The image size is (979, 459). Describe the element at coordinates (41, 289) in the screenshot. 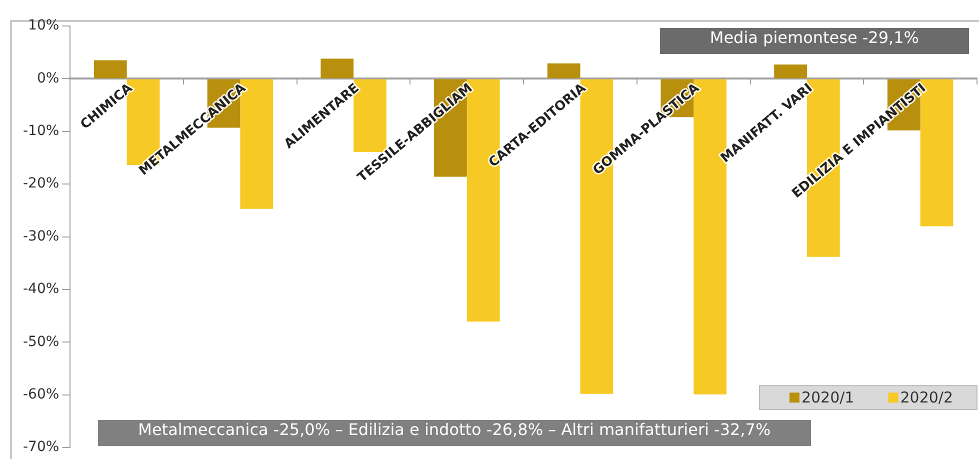

I see `y-tick-label: -40%` at that location.